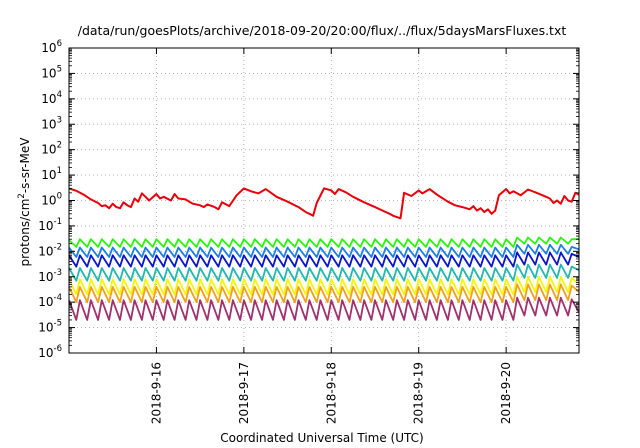 The width and height of the screenshot is (640, 448). What do you see at coordinates (59, 120) in the screenshot?
I see `y-tick-exponent: 3` at bounding box center [59, 120].